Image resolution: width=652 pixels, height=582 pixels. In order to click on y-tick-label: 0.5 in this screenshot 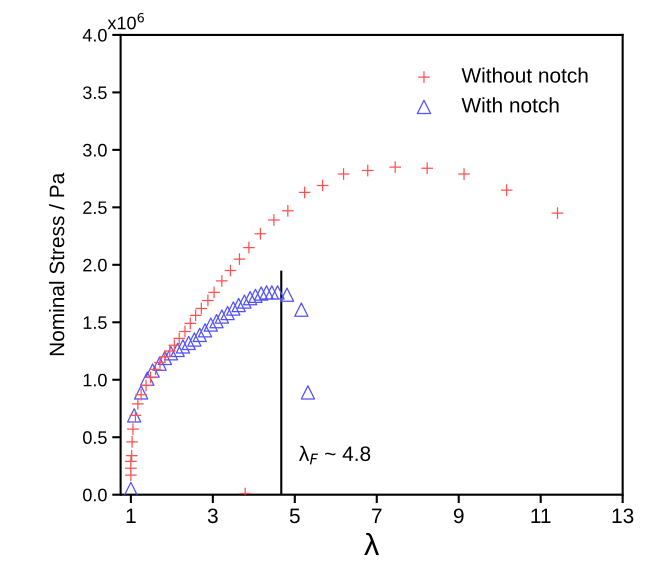, I will do `click(95, 437)`.